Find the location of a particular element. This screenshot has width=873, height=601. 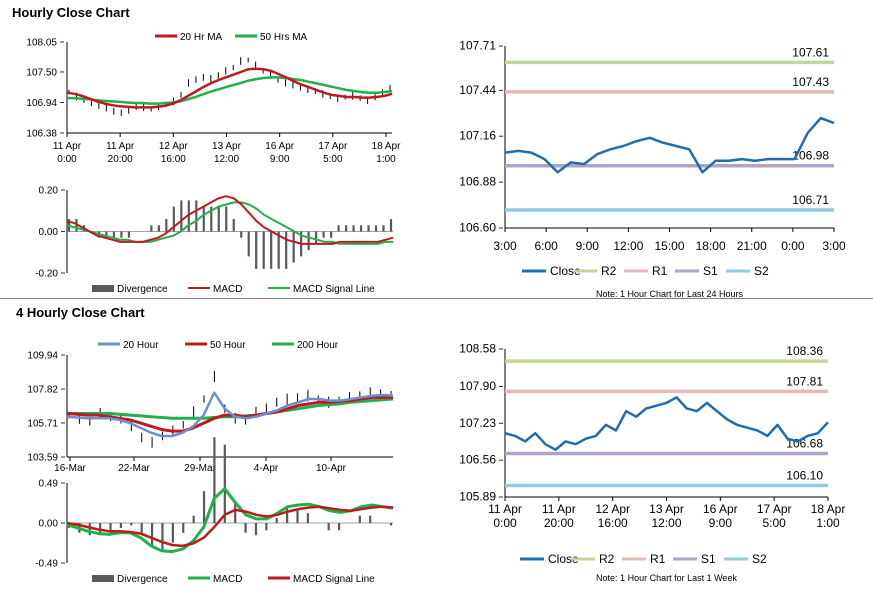

4hourly-macd-y-tick-label: 0.49 is located at coordinates (49, 484).